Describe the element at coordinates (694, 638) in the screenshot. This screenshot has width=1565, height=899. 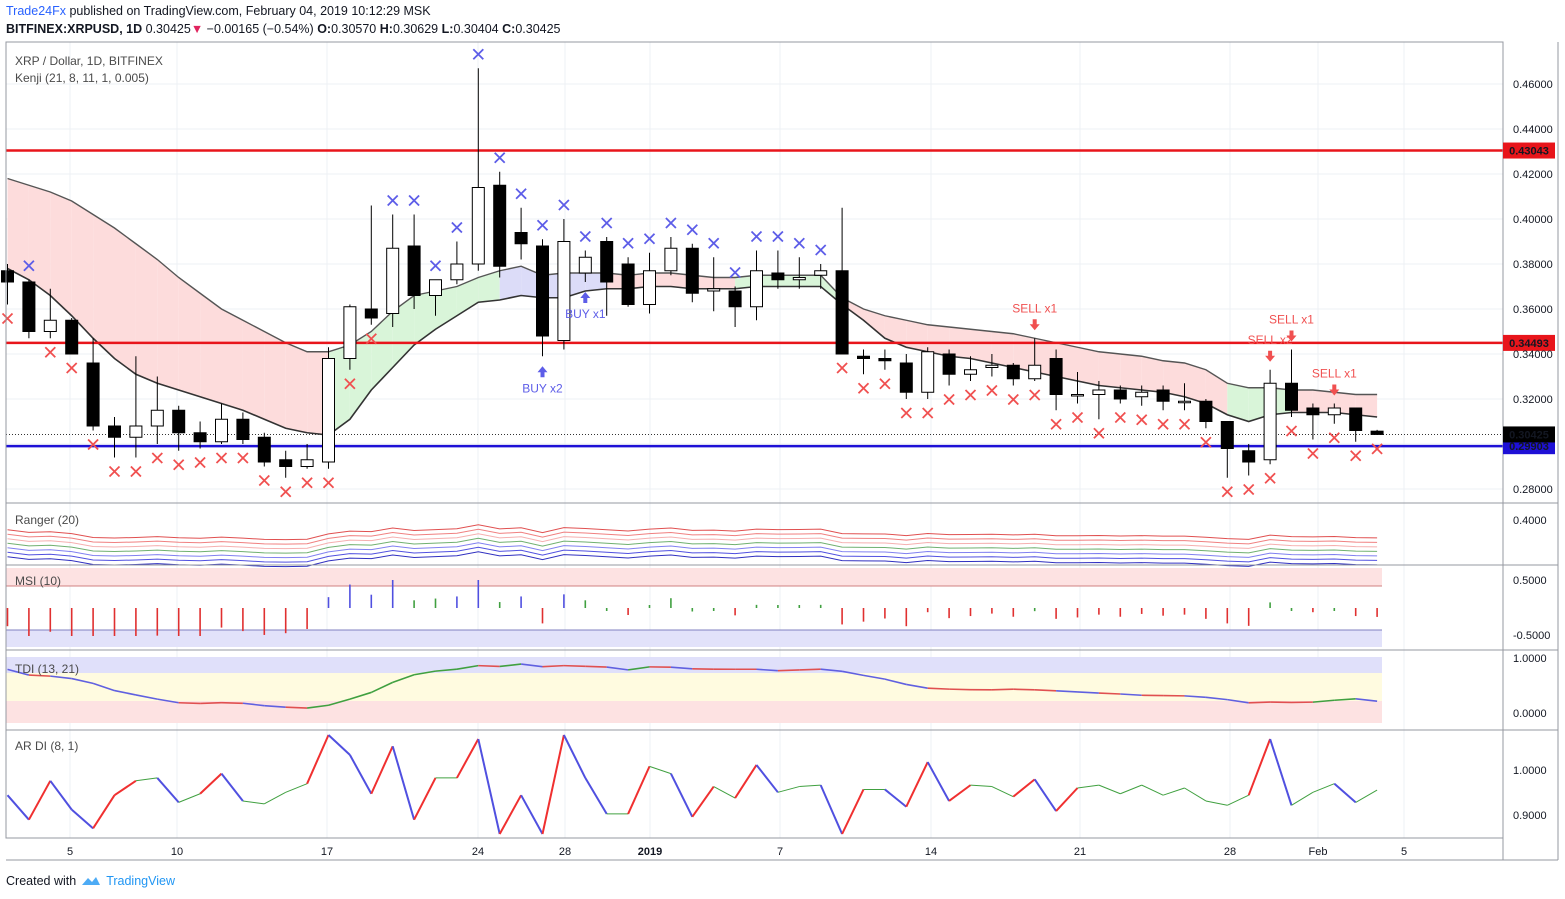
I see `msi-lower-zone` at that location.